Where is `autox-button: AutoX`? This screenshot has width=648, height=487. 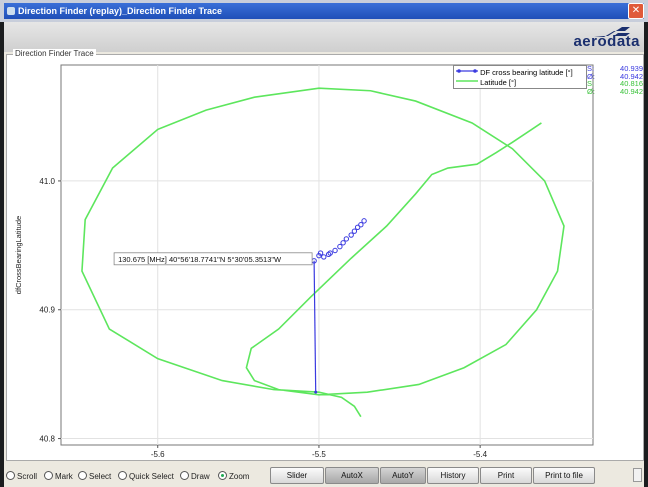
autox-button: AutoX is located at coordinates (352, 475).